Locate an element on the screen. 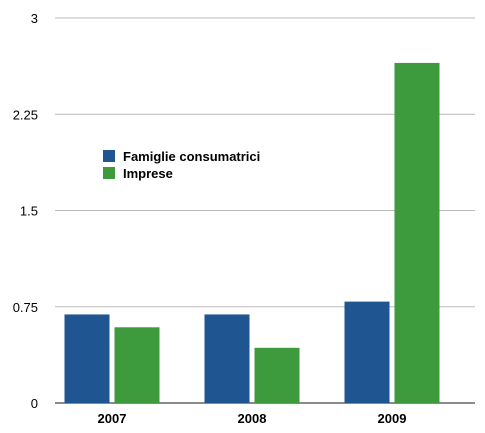  y-tick-label: 3 is located at coordinates (34, 18).